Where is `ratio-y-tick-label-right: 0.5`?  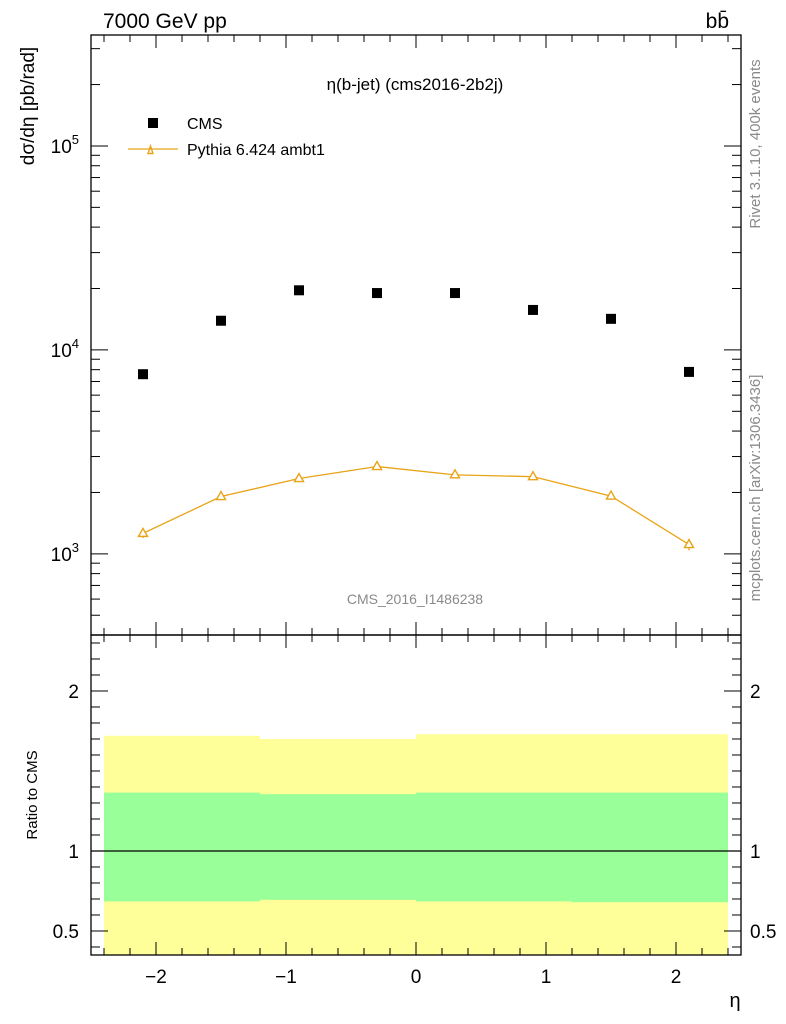
ratio-y-tick-label-right: 0.5 is located at coordinates (763, 932).